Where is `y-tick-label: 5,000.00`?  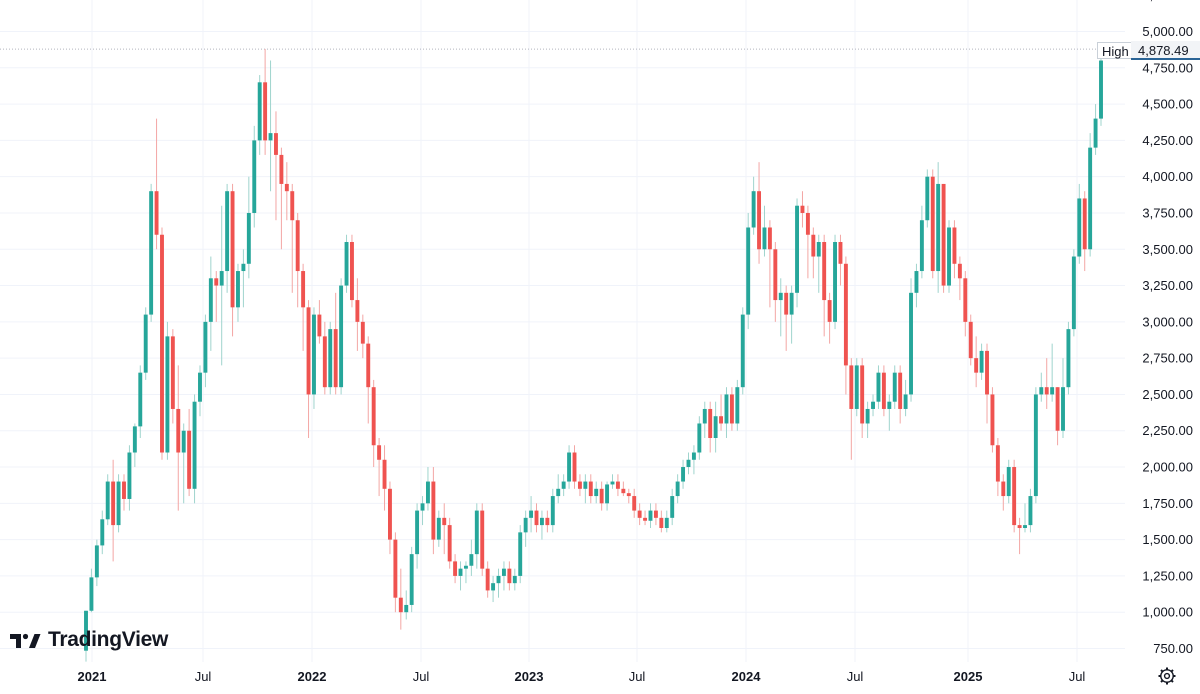 y-tick-label: 5,000.00 is located at coordinates (1167, 31).